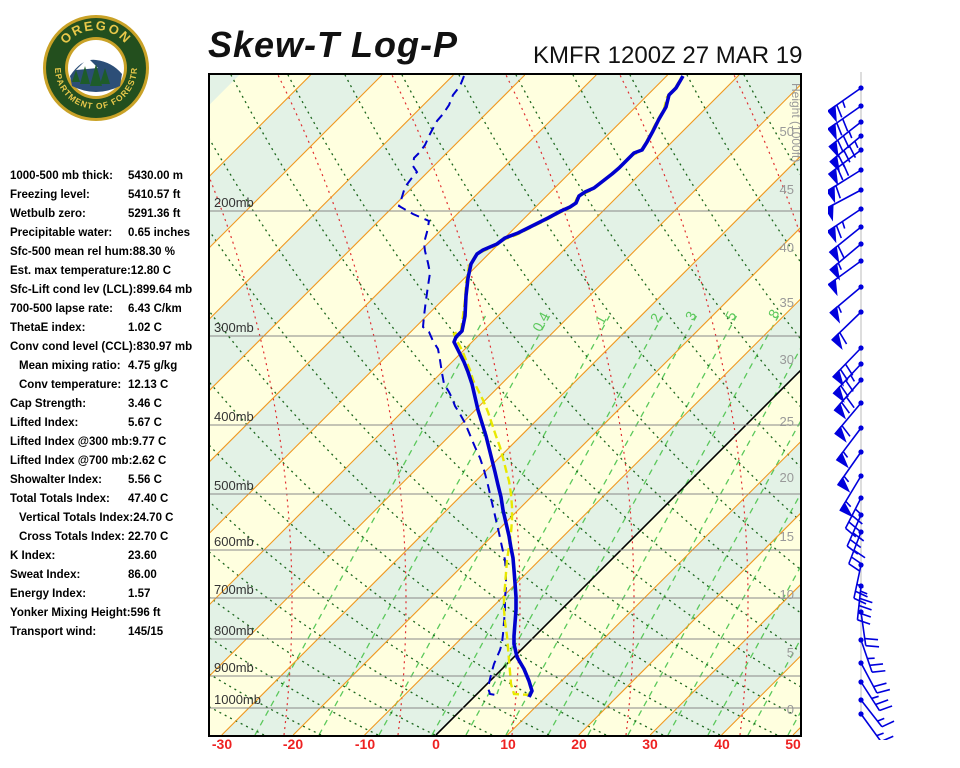 Image resolution: width=960 pixels, height=768 pixels. I want to click on index-row: Lifted Index @700 mb: 2.62 C, so click(110, 461).